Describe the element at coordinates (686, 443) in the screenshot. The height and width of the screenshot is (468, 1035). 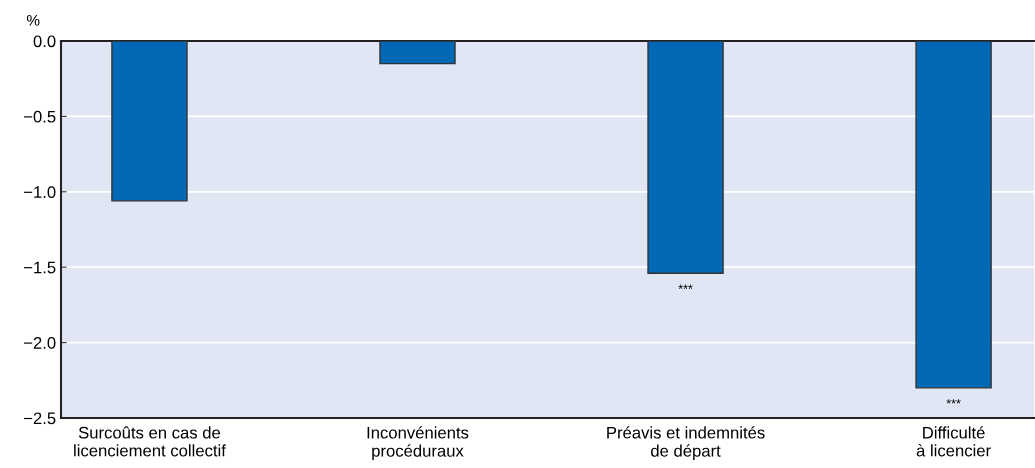
I see `x-tick-label: Préavis et indemnités de départ` at that location.